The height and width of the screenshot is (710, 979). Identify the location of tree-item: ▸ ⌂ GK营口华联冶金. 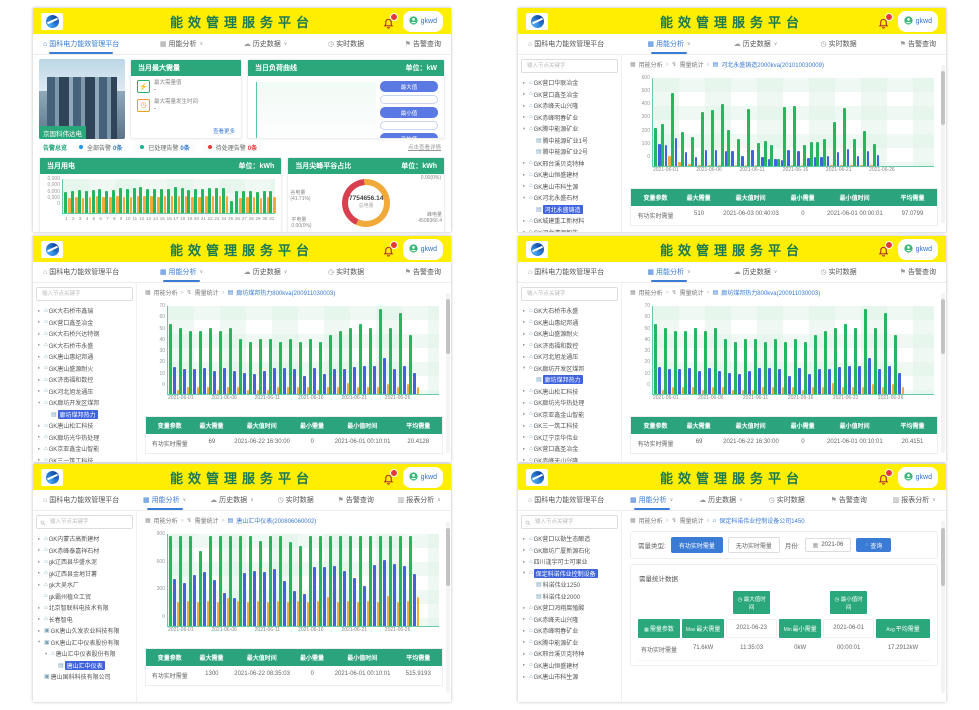
(569, 83).